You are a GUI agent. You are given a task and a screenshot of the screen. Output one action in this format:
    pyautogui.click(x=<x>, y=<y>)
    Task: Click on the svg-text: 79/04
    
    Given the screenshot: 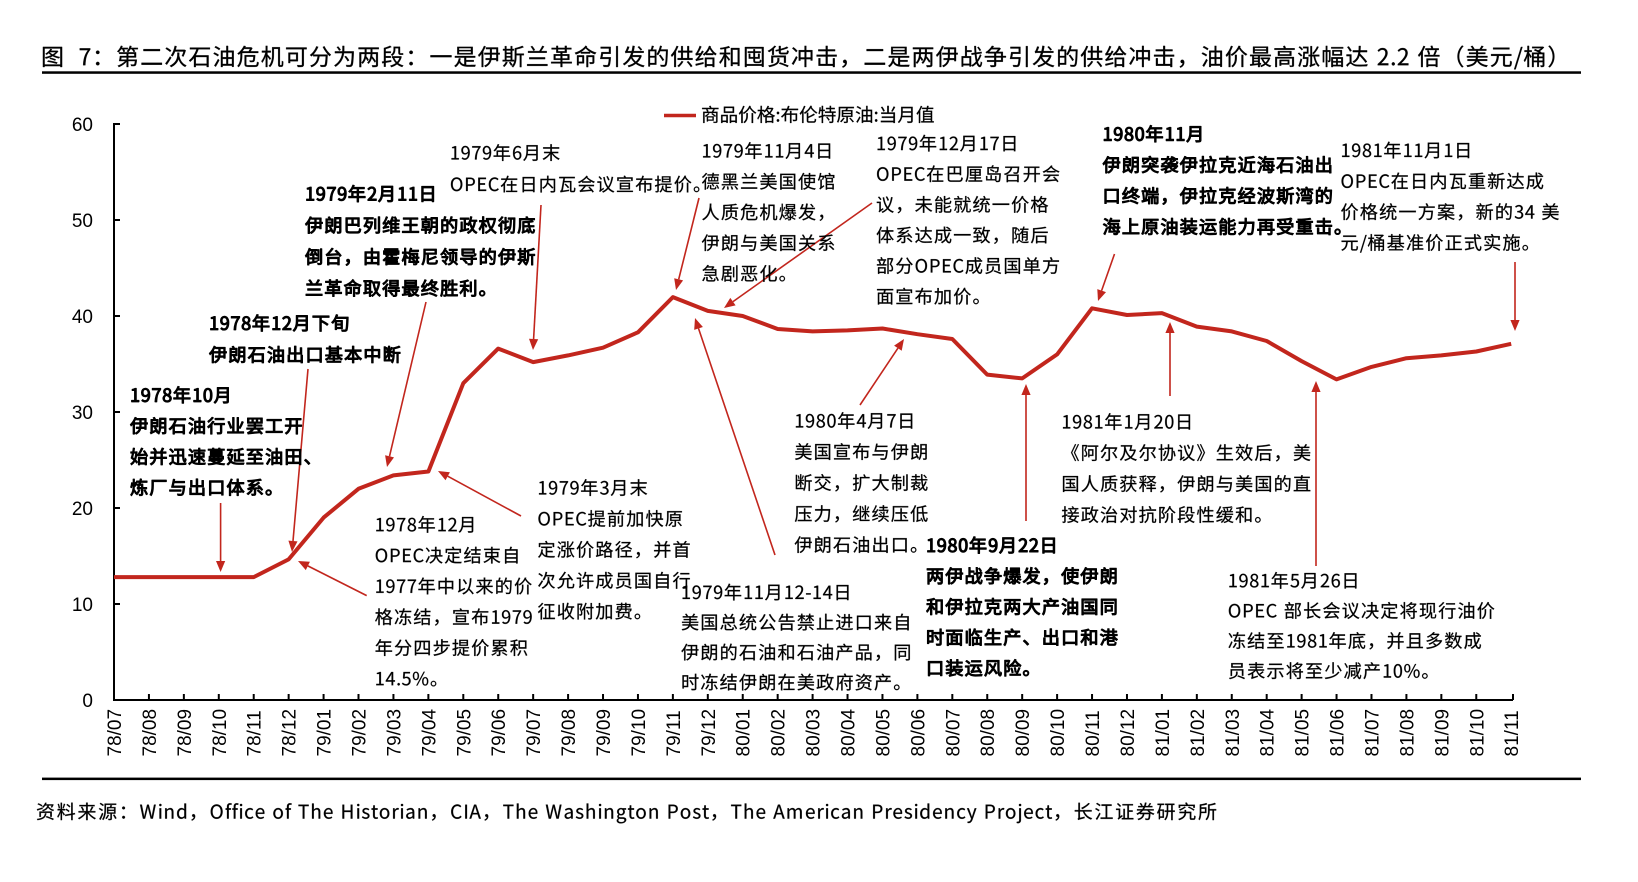 What is the action you would take?
    pyautogui.click(x=429, y=733)
    